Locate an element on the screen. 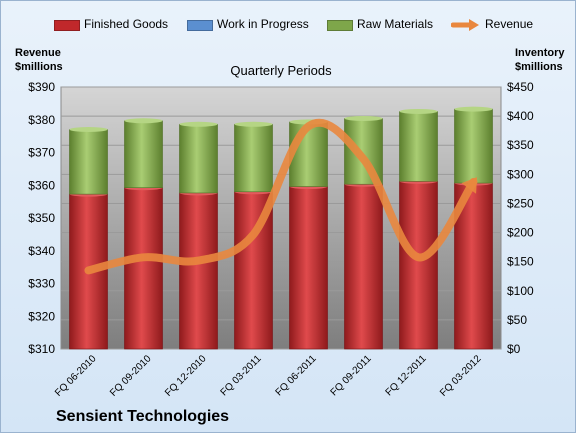 Image resolution: width=576 pixels, height=434 pixels. right-tick-label: $200 is located at coordinates (520, 233).